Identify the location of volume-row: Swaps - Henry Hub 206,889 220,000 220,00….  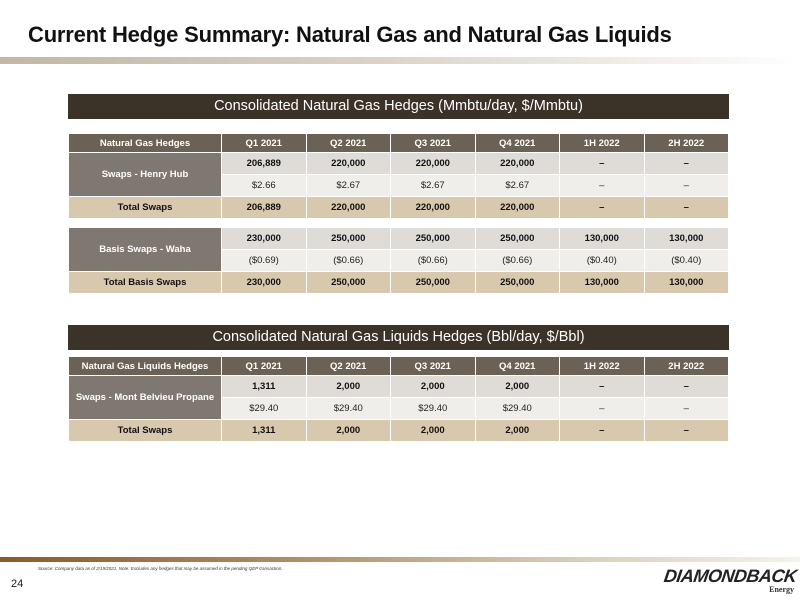
(398, 174).